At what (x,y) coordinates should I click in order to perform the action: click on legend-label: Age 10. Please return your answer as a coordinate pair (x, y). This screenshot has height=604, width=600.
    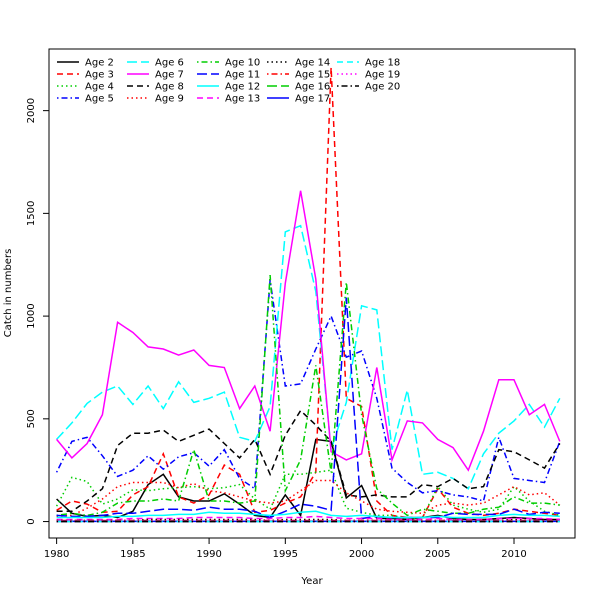
    Looking at the image, I should click on (242, 63).